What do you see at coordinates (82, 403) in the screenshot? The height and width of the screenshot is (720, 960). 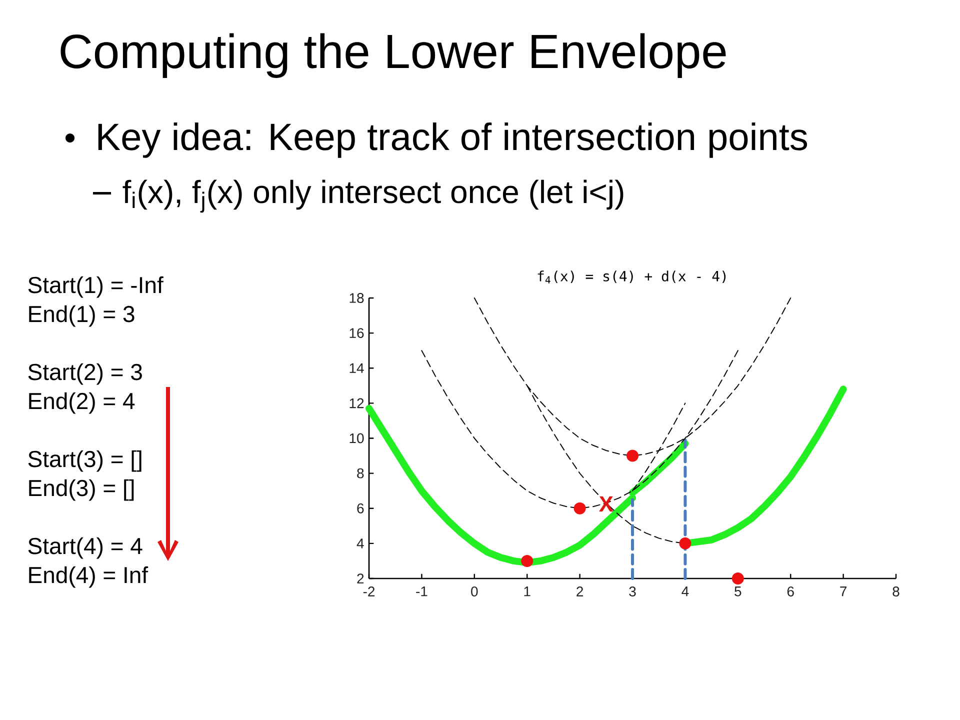 I see `text: End(2) = 4` at bounding box center [82, 403].